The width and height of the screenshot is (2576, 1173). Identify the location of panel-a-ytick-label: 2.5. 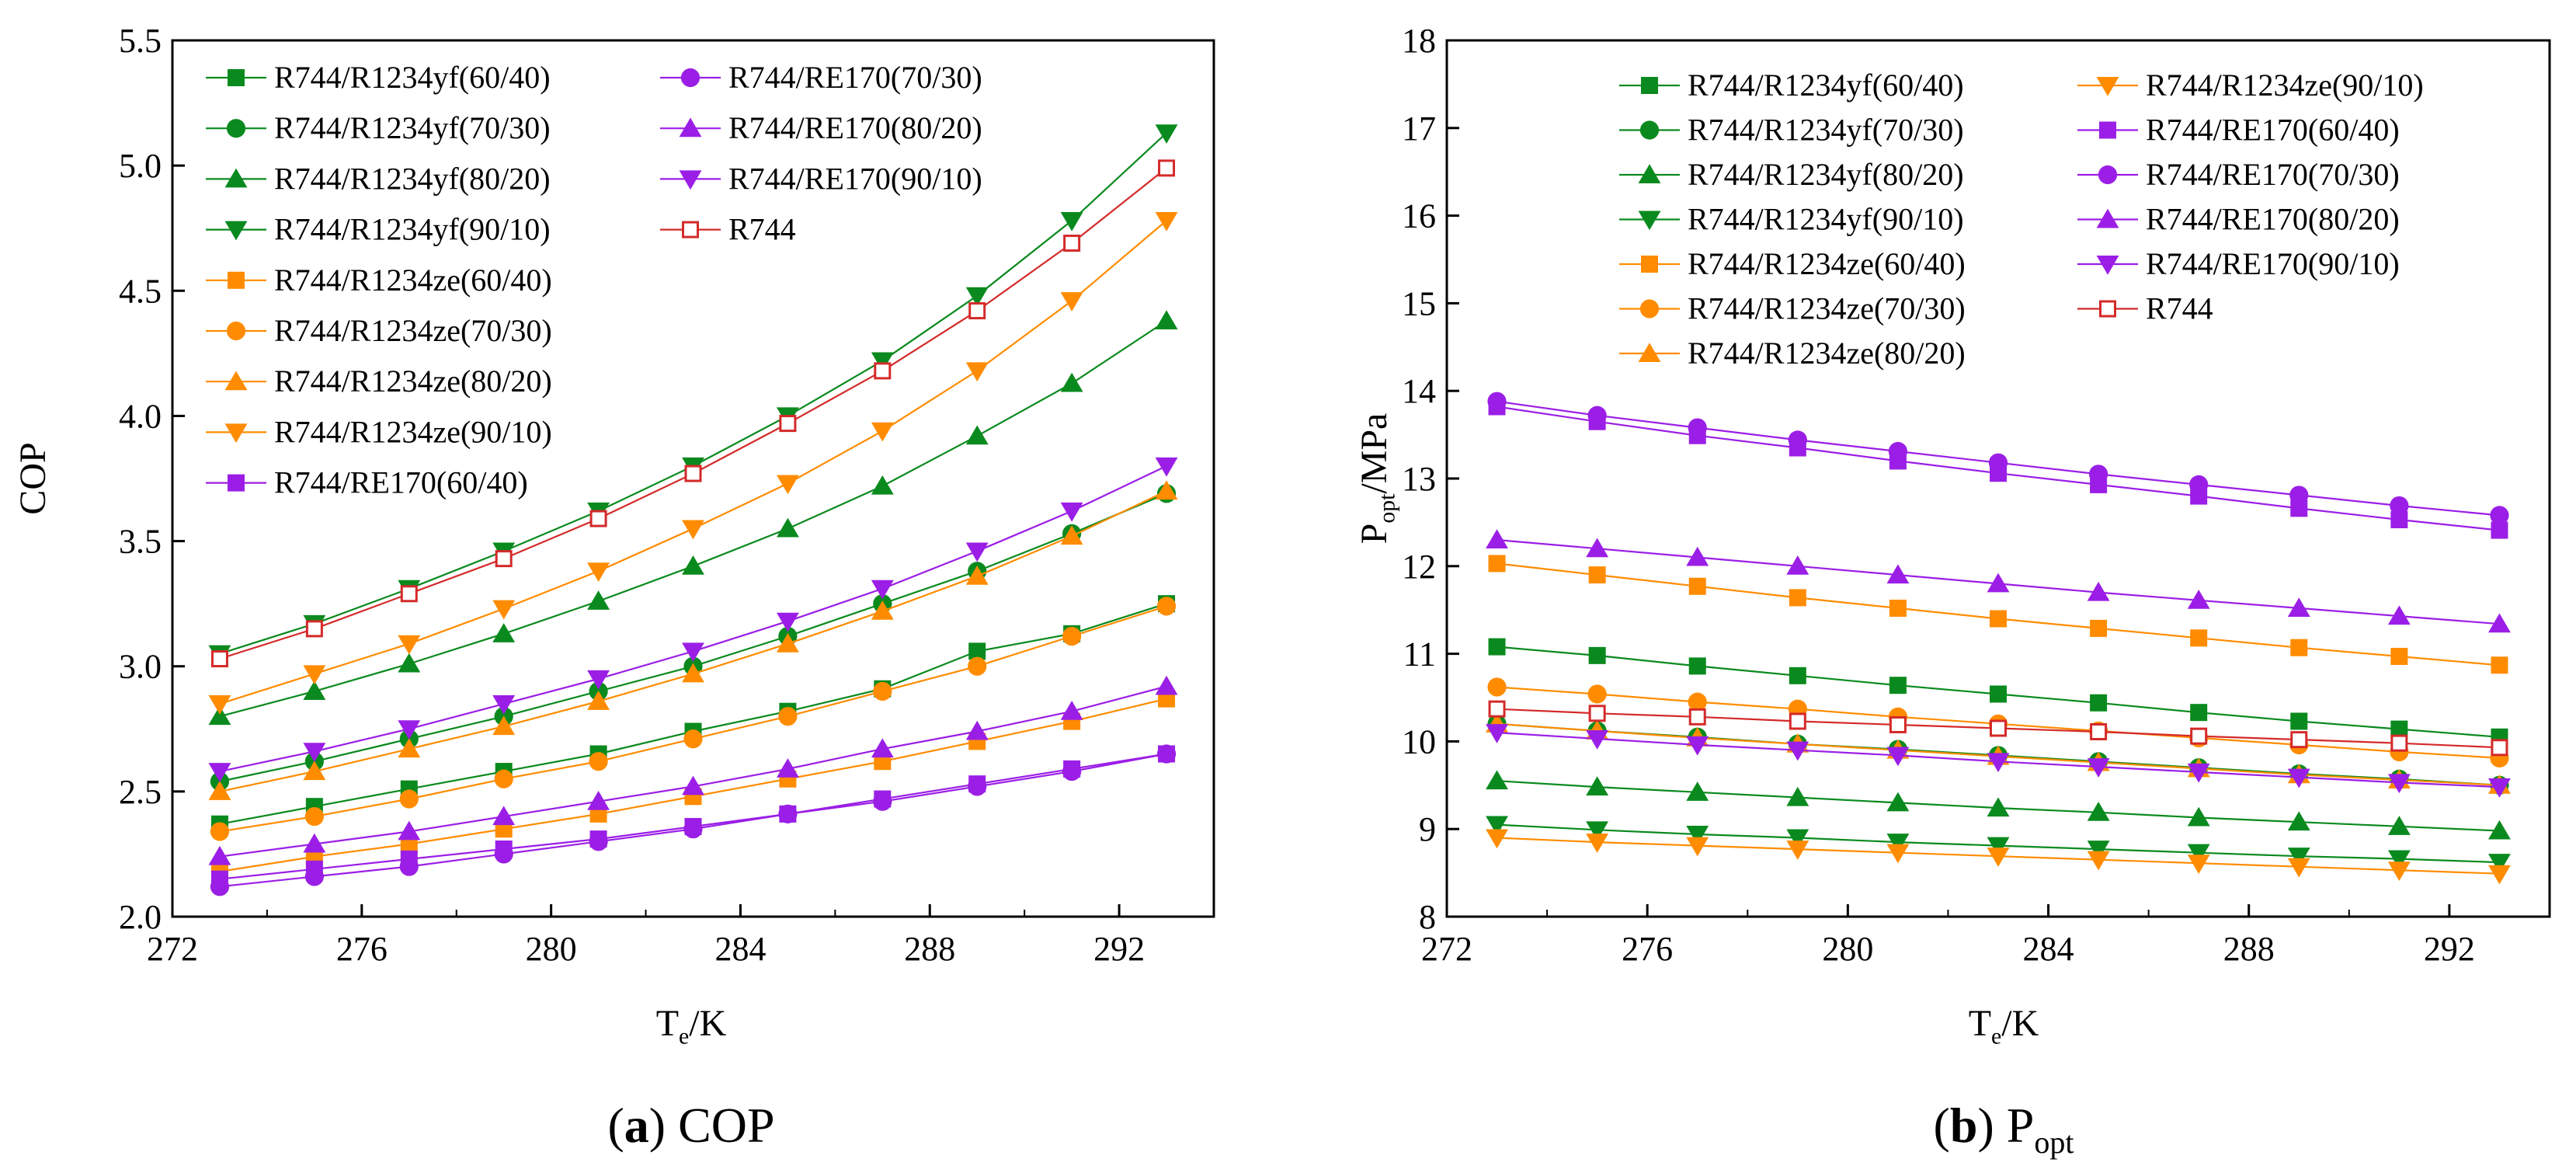
(140, 792).